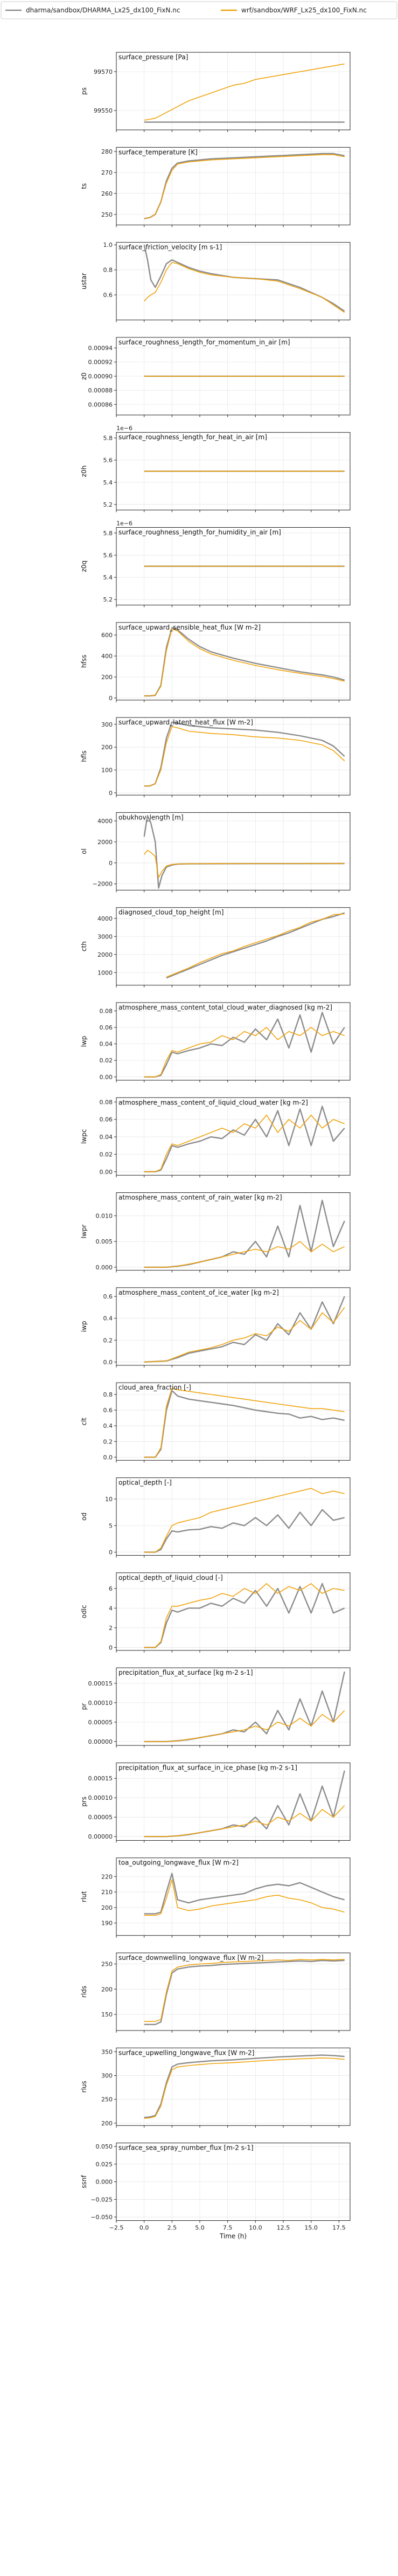 Image resolution: width=398 pixels, height=2576 pixels. I want to click on y-tick-label: 210, so click(107, 1892).